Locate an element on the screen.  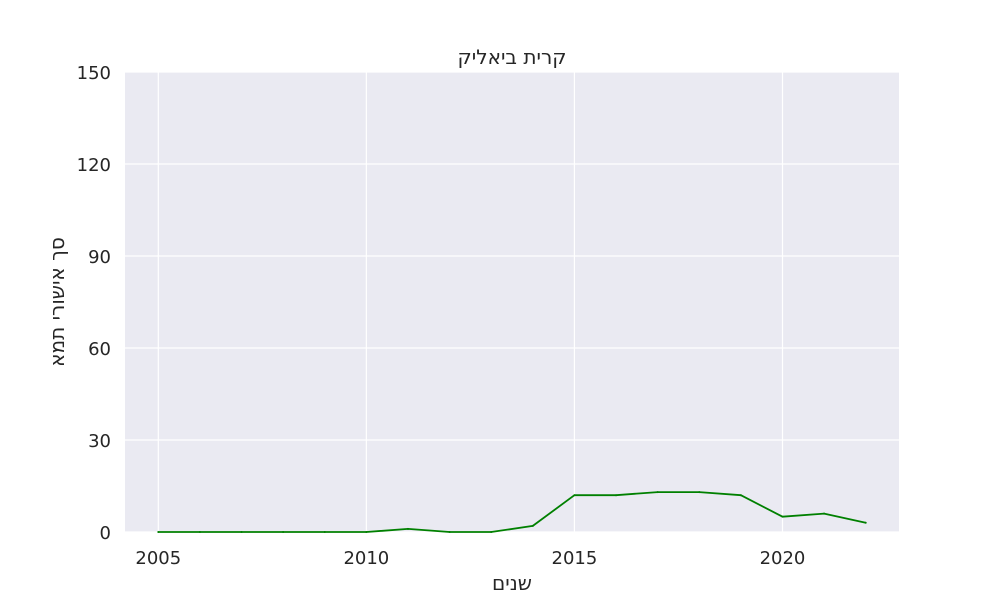
x-tick-label: 2005 is located at coordinates (158, 558).